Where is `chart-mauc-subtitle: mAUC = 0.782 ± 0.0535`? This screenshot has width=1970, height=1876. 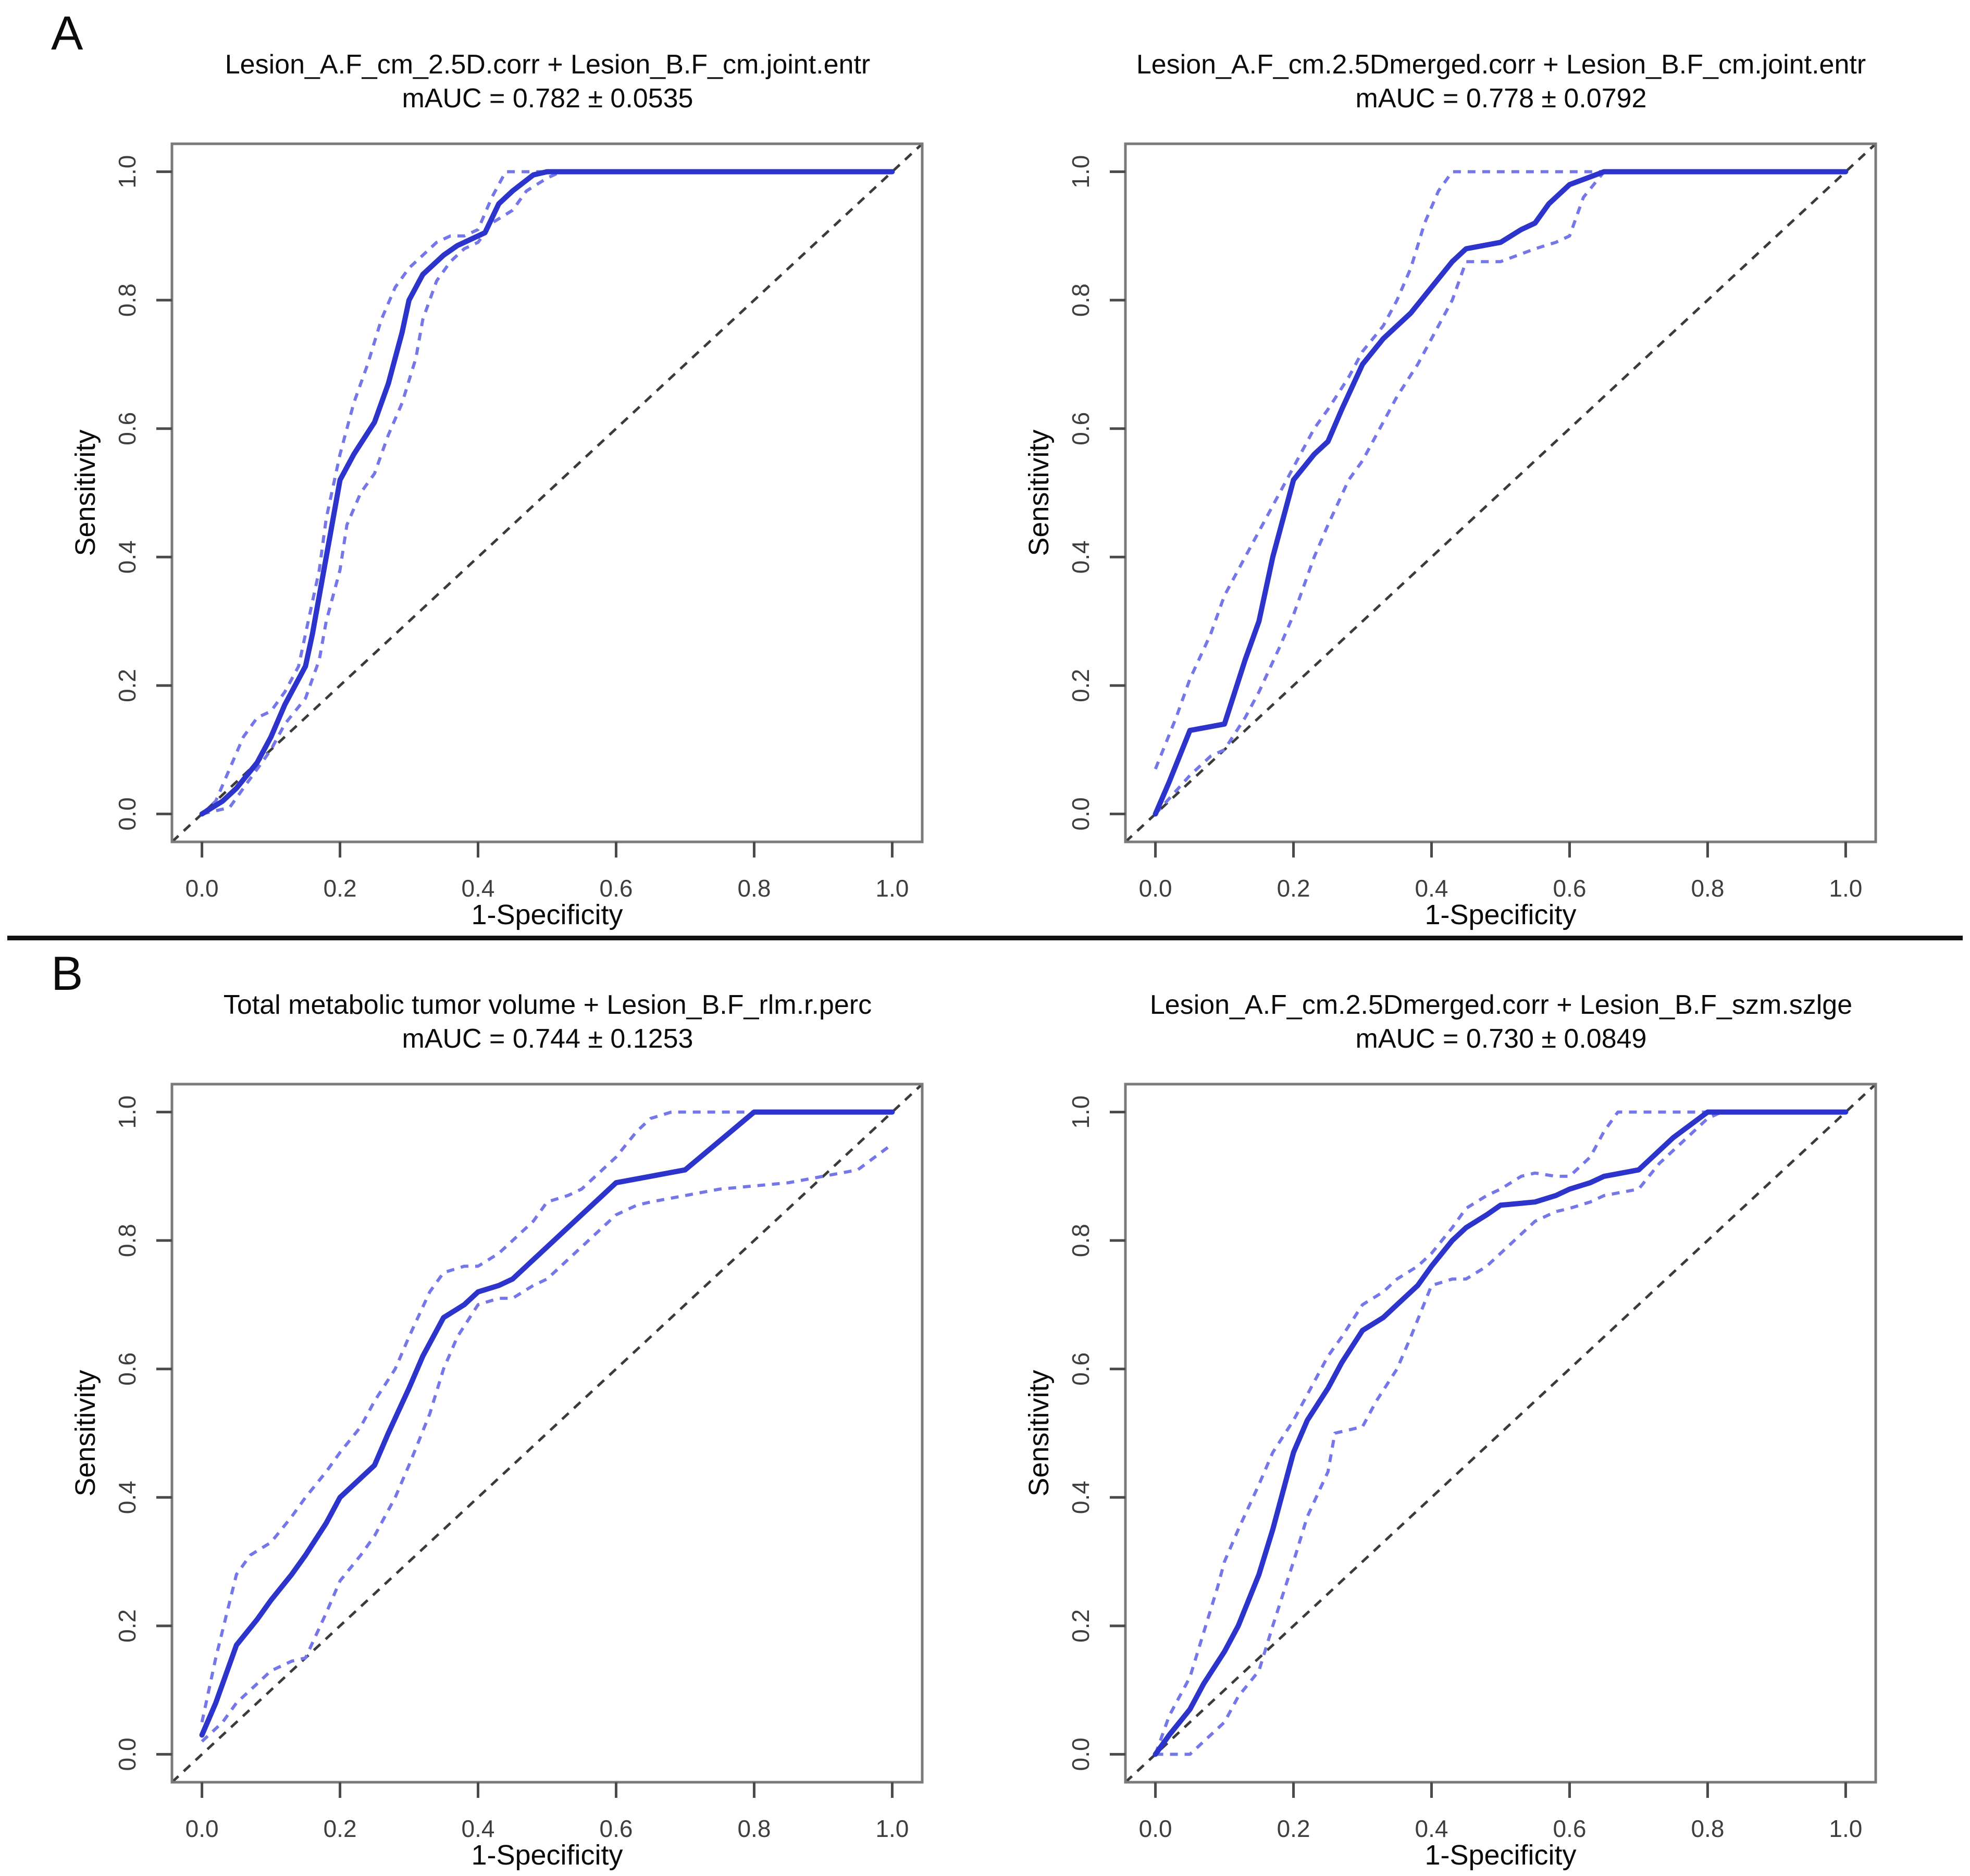
chart-mauc-subtitle: mAUC = 0.782 ± 0.0535 is located at coordinates (547, 99).